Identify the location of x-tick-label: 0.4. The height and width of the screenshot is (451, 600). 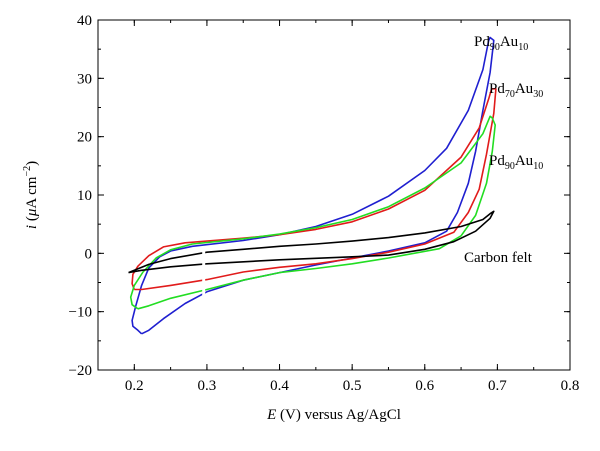
(279, 386).